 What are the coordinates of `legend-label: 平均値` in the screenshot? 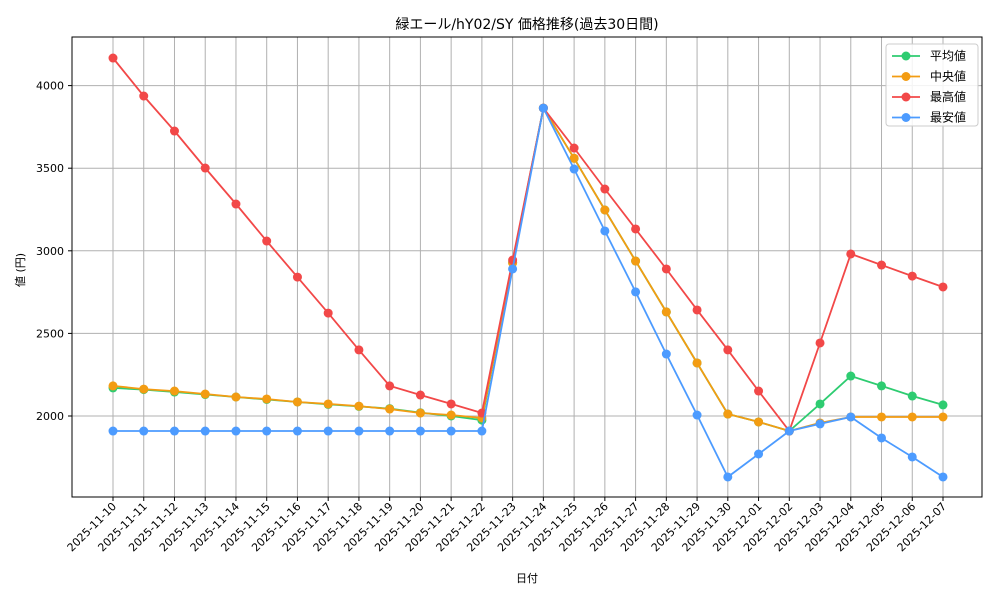 It's located at (948, 55).